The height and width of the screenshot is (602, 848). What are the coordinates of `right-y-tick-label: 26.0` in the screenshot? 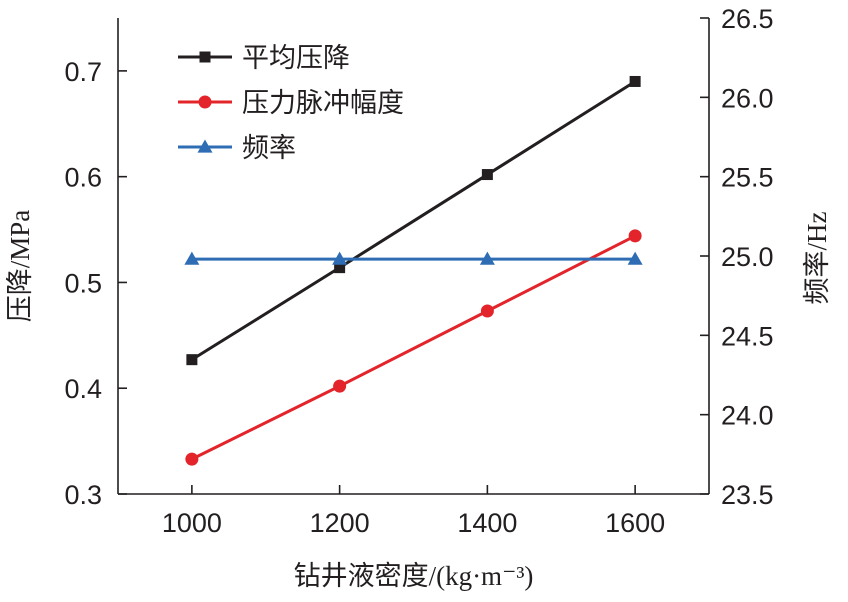 It's located at (747, 98).